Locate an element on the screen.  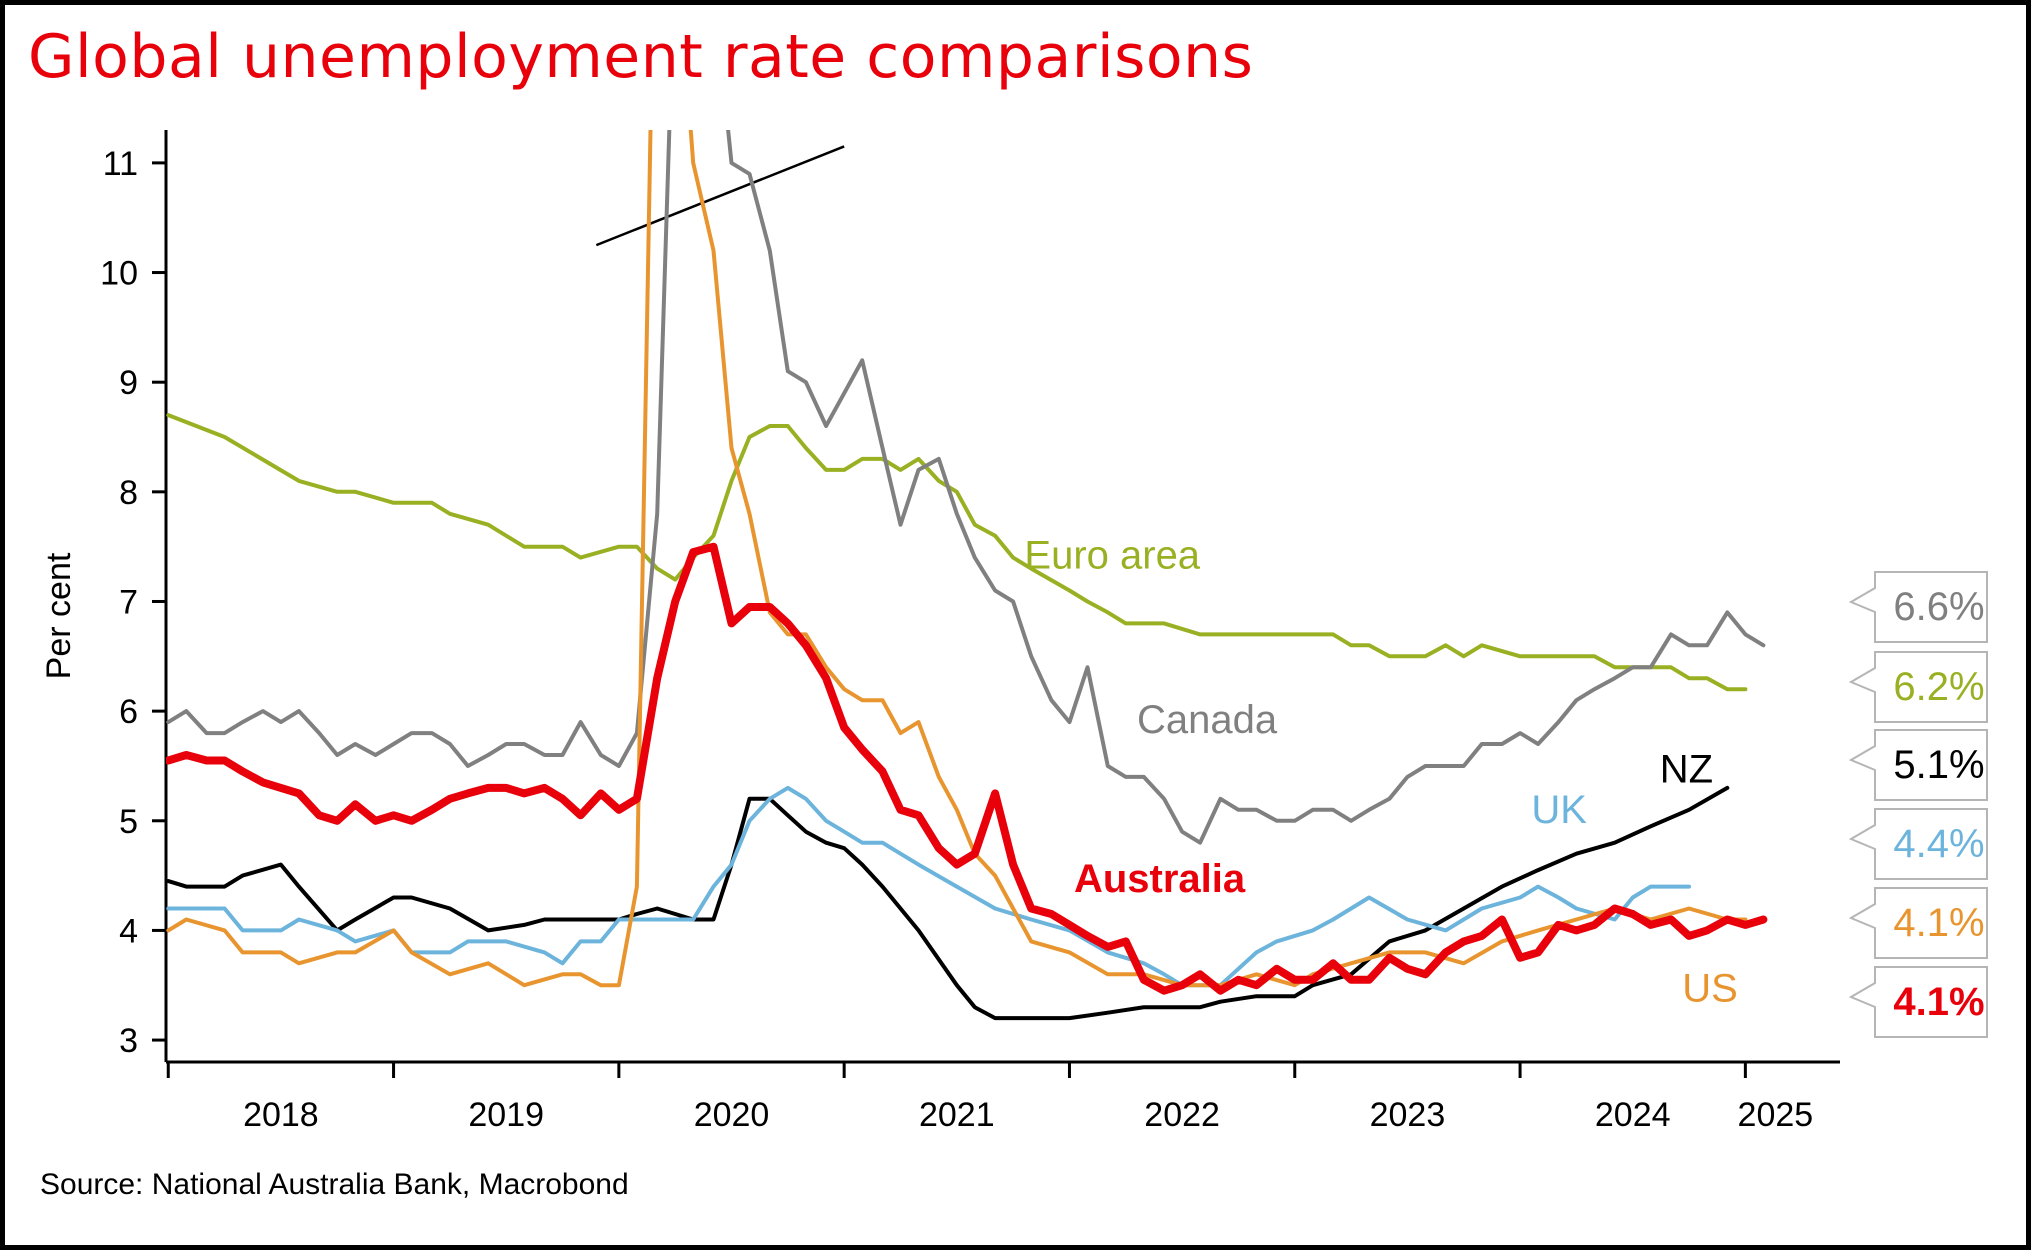
x-tick-label: 2021 is located at coordinates (957, 1115).